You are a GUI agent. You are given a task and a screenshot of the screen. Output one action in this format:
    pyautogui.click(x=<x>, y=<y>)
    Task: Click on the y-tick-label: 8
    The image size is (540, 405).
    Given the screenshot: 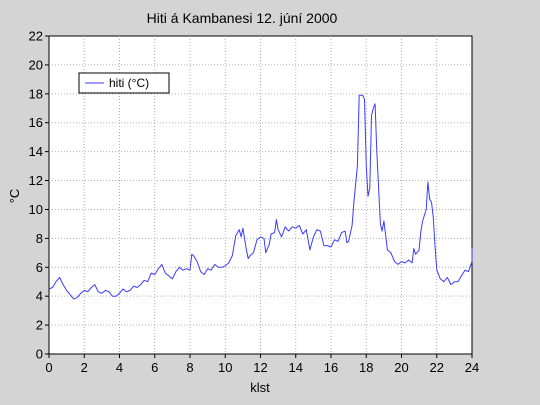 What is the action you would take?
    pyautogui.click(x=39, y=238)
    